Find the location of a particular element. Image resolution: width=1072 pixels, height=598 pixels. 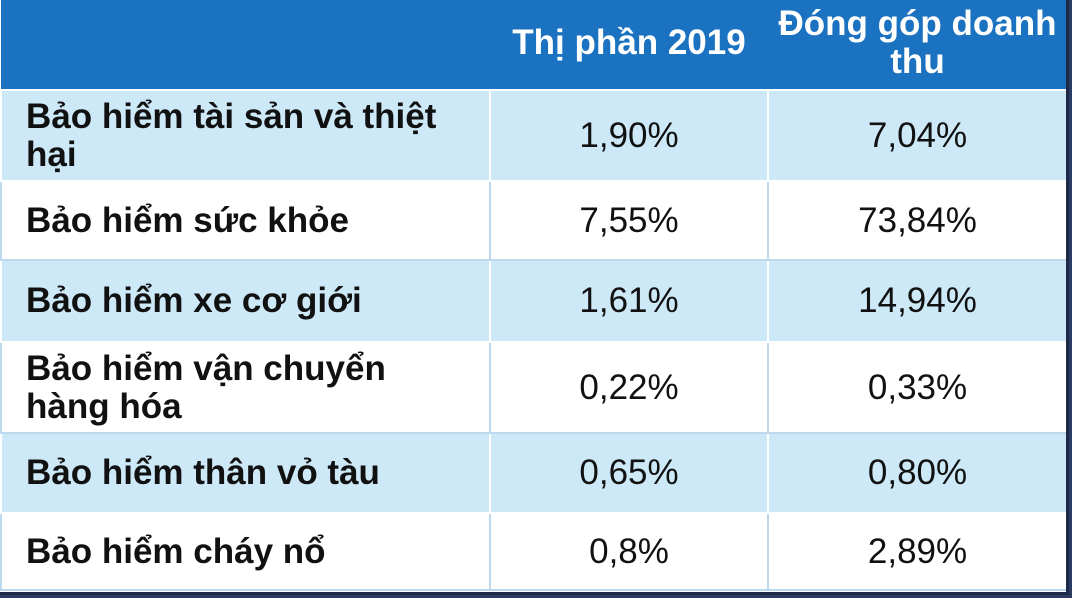

revenue-contribution-cell: 73,84% is located at coordinates (916, 220).